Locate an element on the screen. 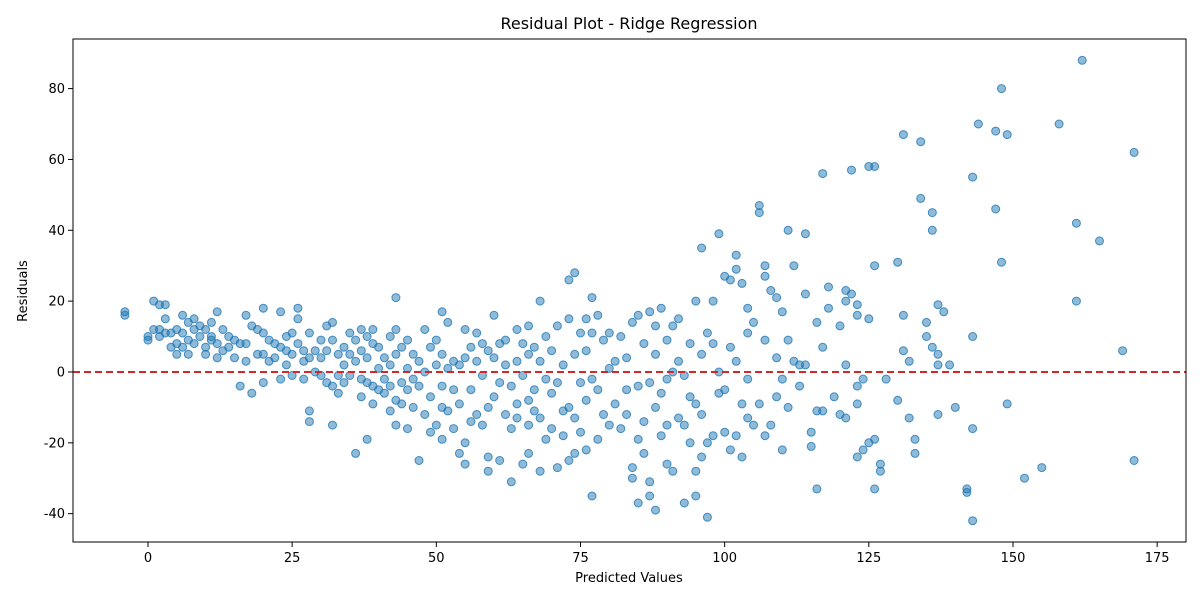 The height and width of the screenshot is (600, 1200). x-axis-label: Predicted Values is located at coordinates (629, 578).